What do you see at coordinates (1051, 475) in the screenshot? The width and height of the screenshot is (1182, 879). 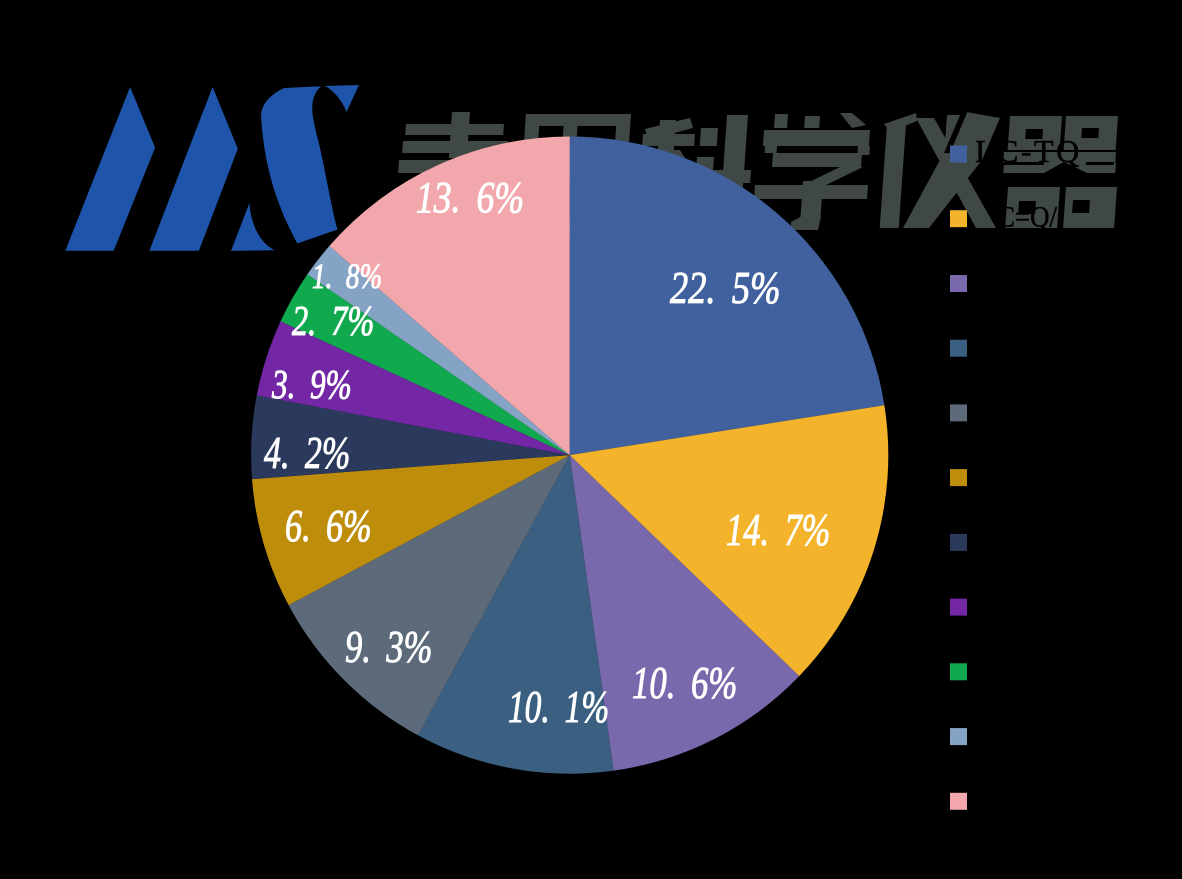 I see `svg-text: LC-QTOF` at bounding box center [1051, 475].